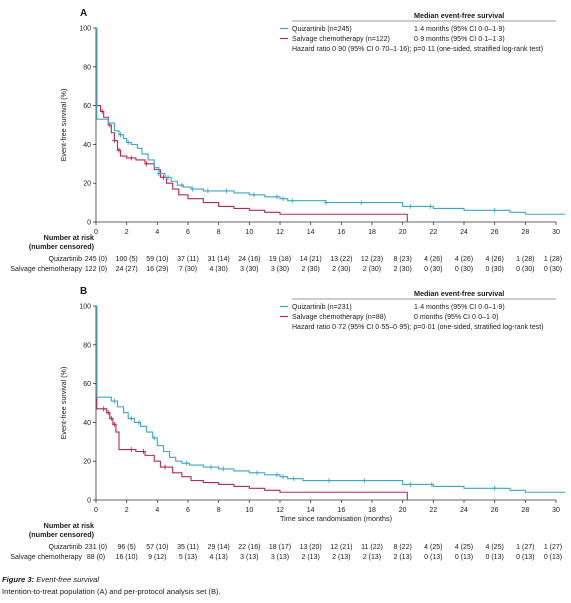  Describe the element at coordinates (96, 547) in the screenshot. I see `risk-cell: 231 (0)` at that location.